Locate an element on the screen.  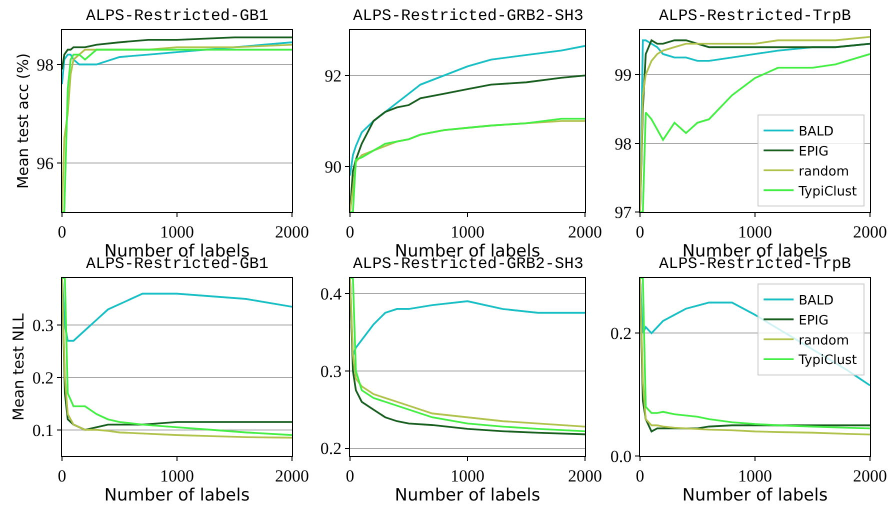
text: BALD is located at coordinates (816, 300).